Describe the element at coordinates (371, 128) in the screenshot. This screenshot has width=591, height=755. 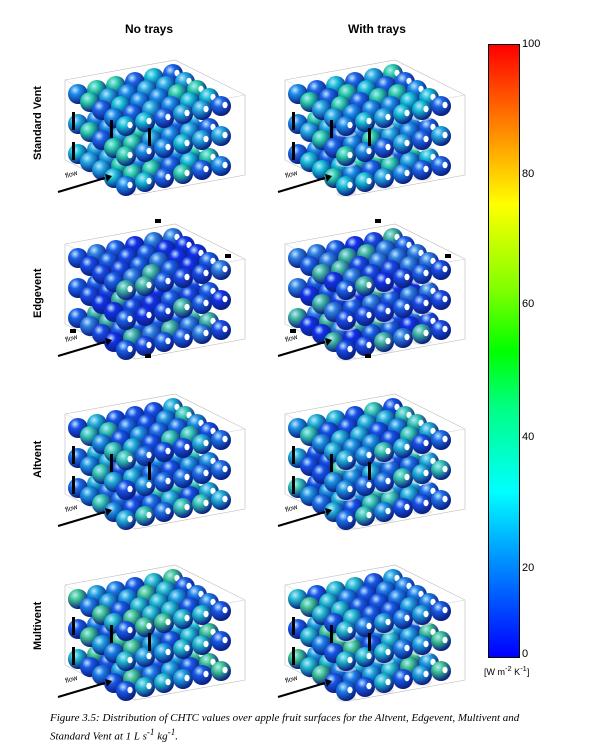
I see `panel-standard-vent-with-trays: flow` at that location.